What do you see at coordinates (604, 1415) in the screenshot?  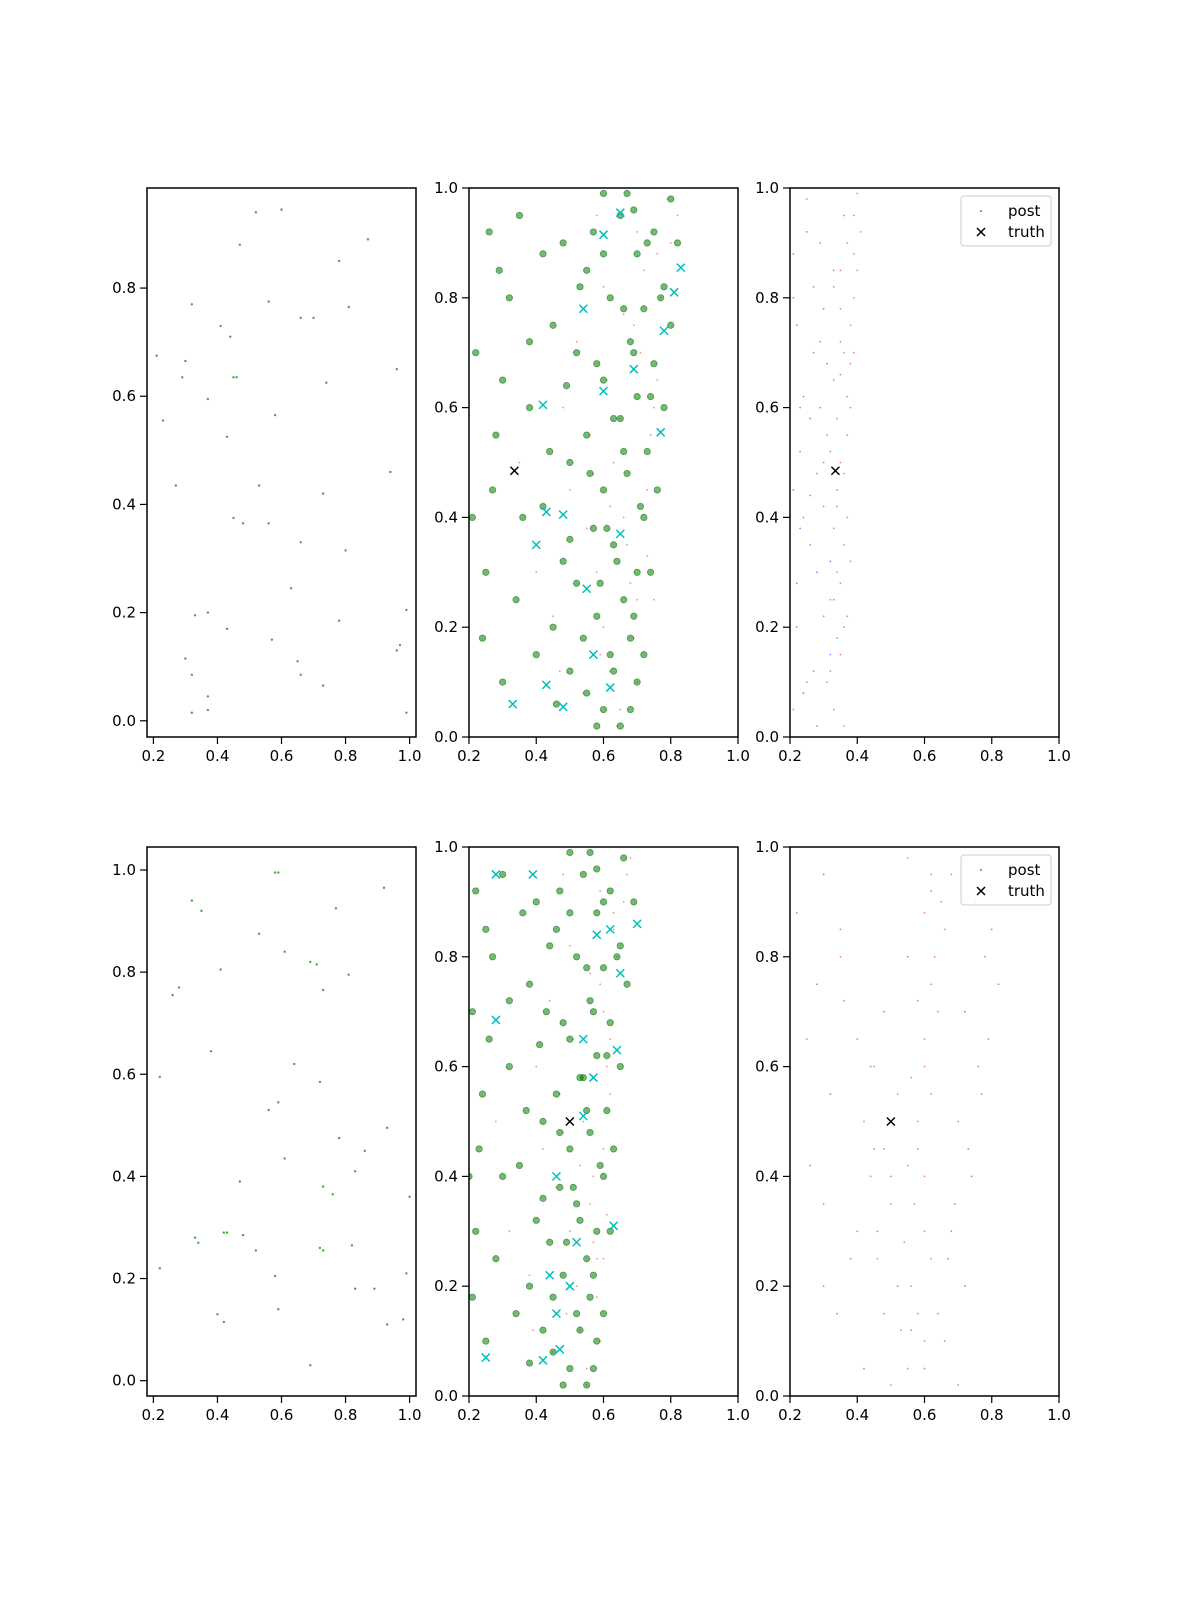 I see `x-tick-label-r1c1-2: 0.6` at bounding box center [604, 1415].